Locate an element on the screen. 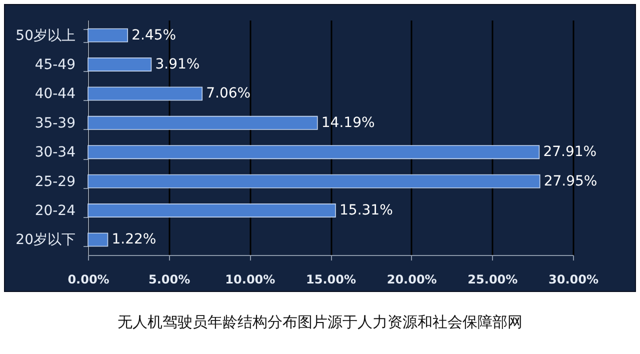  x-tick-label: 10.00% is located at coordinates (250, 279).